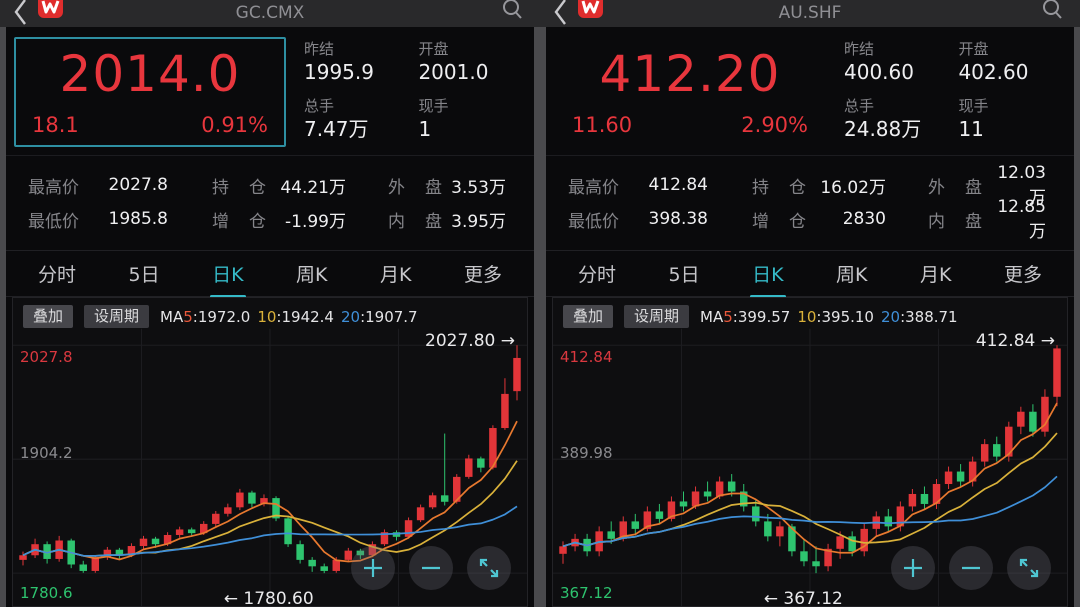  I want to click on detail-value: 2027.8, so click(138, 185).